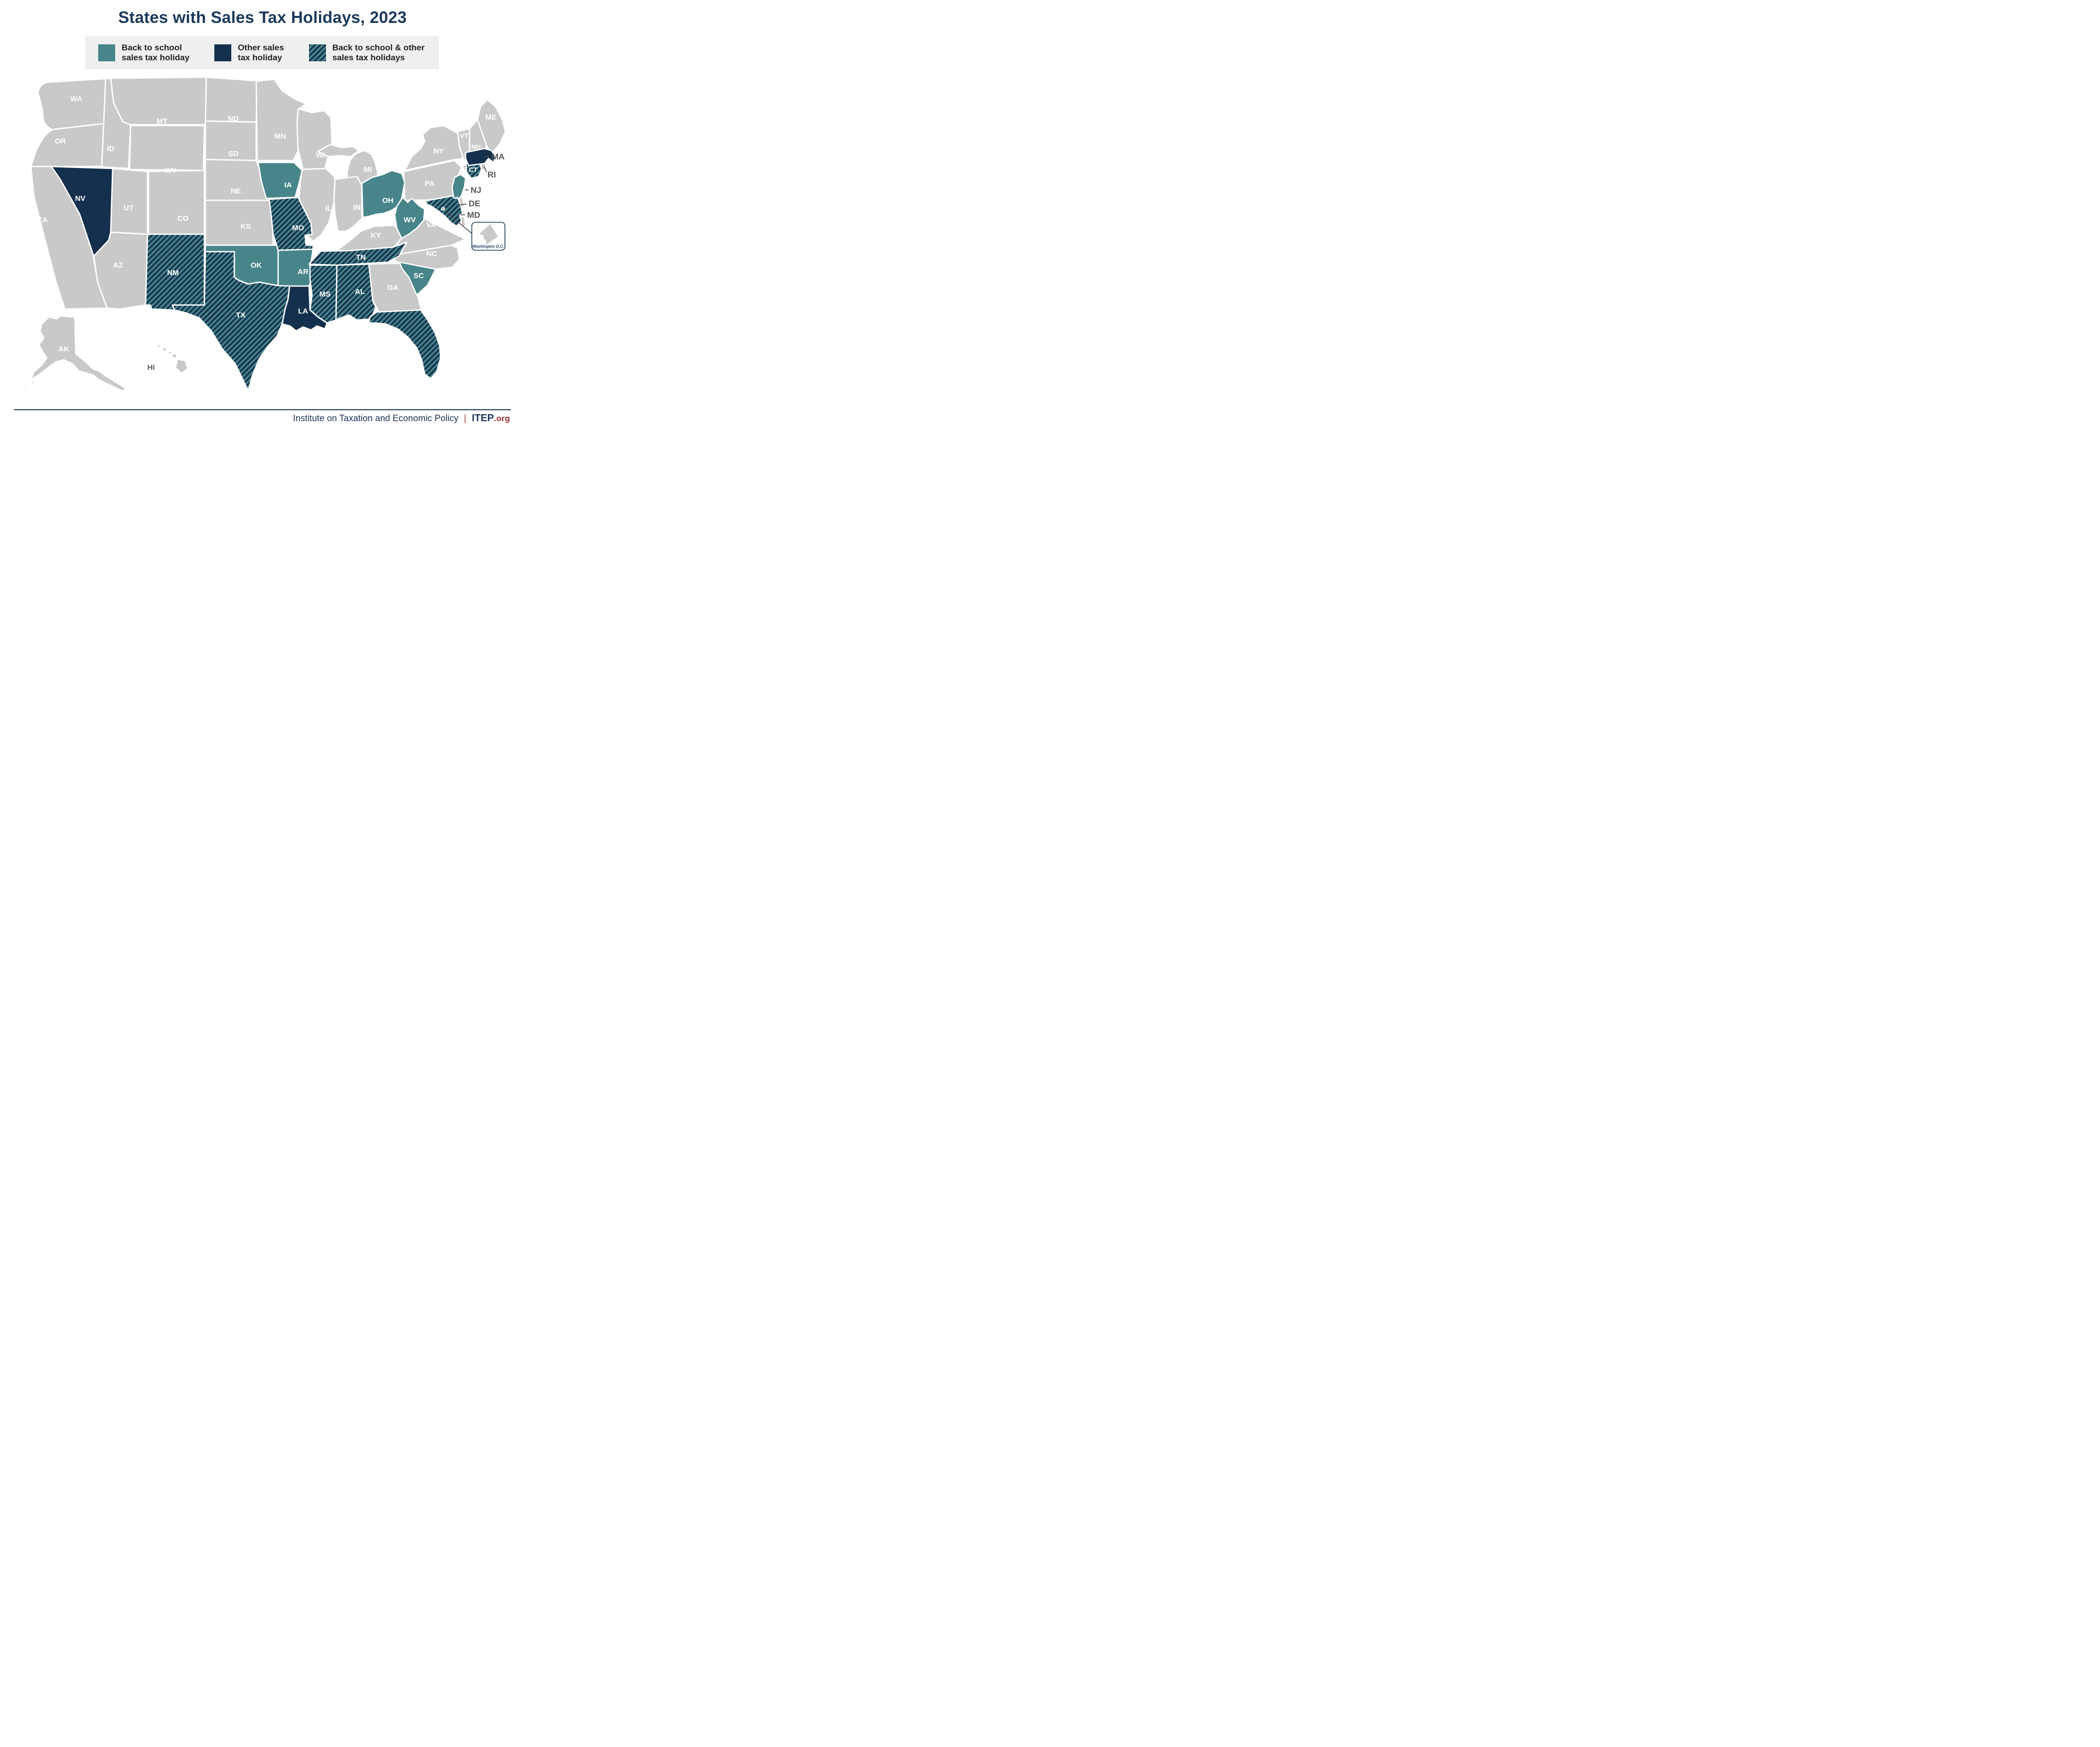 This screenshot has height=1747, width=2100. What do you see at coordinates (368, 169) in the screenshot?
I see `state-label-mi: MI` at bounding box center [368, 169].